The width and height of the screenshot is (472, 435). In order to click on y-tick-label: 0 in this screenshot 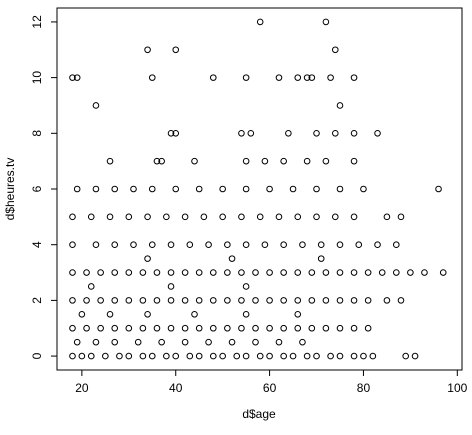, I will do `click(37, 355)`.